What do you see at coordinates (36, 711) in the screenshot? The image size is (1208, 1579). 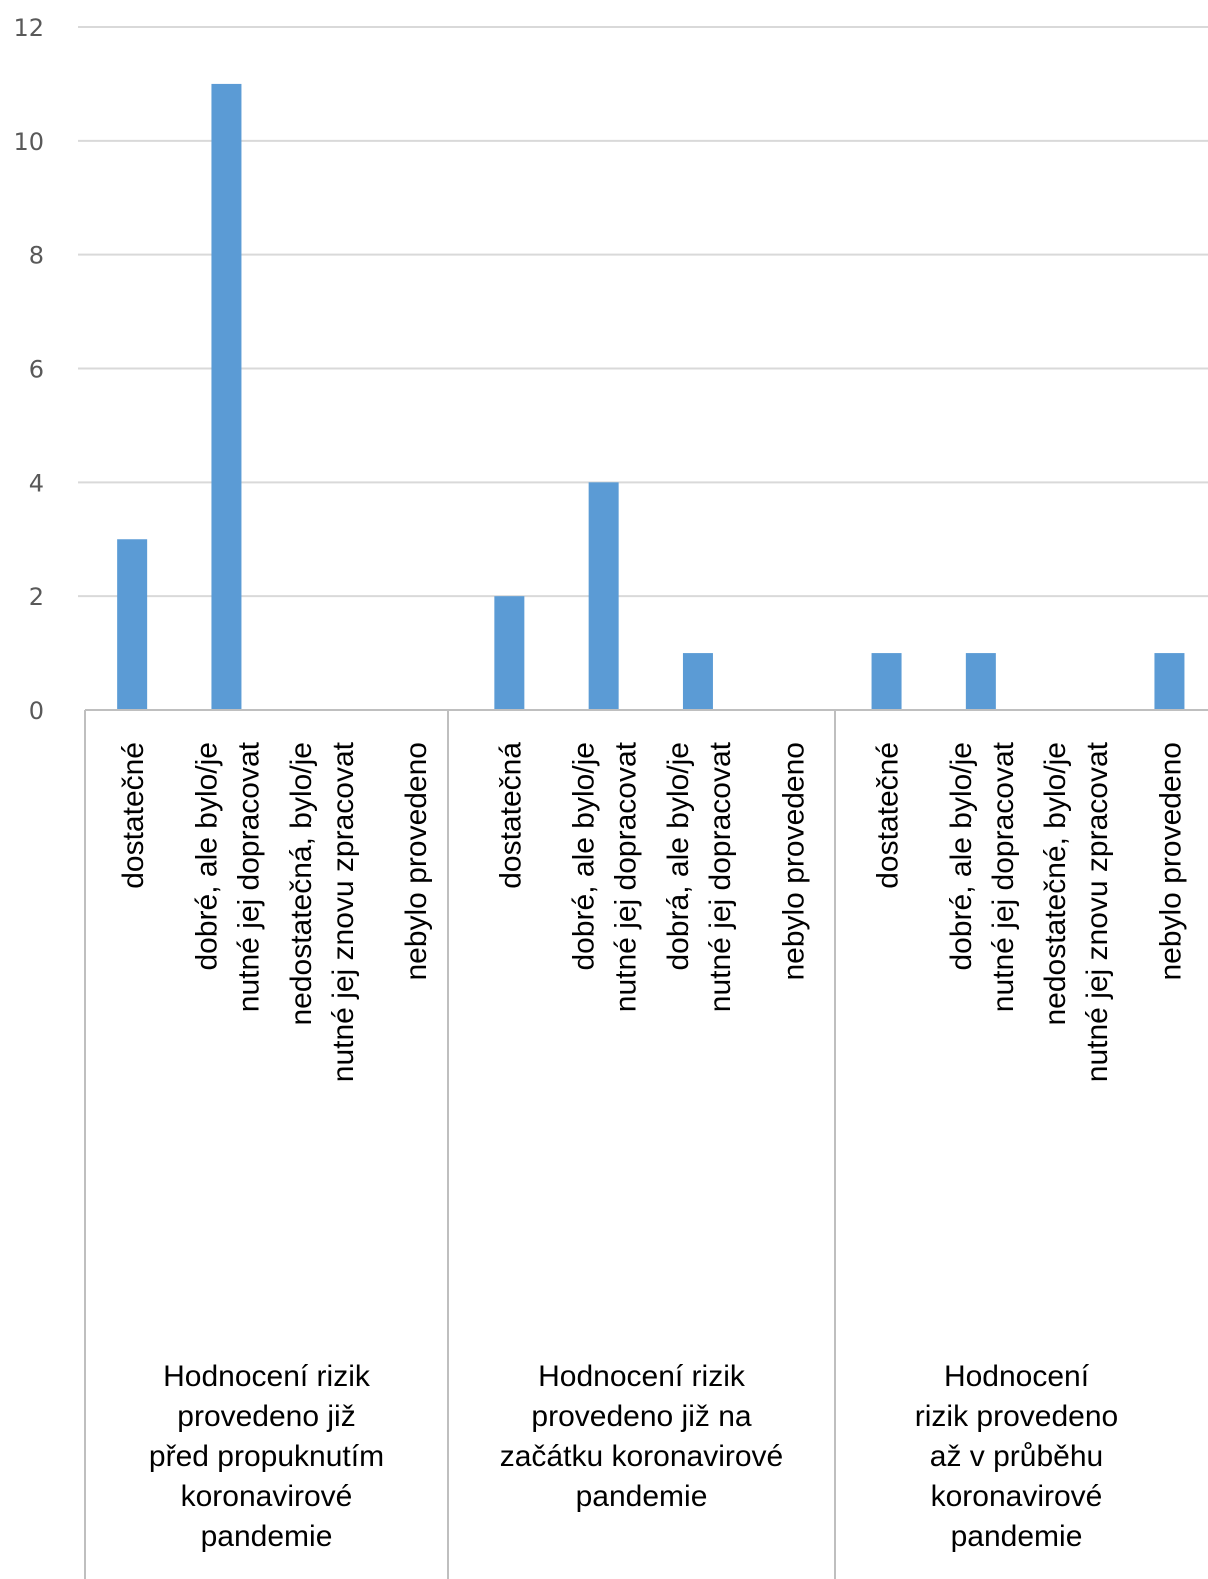 I see `y-tick-label: 0` at bounding box center [36, 711].